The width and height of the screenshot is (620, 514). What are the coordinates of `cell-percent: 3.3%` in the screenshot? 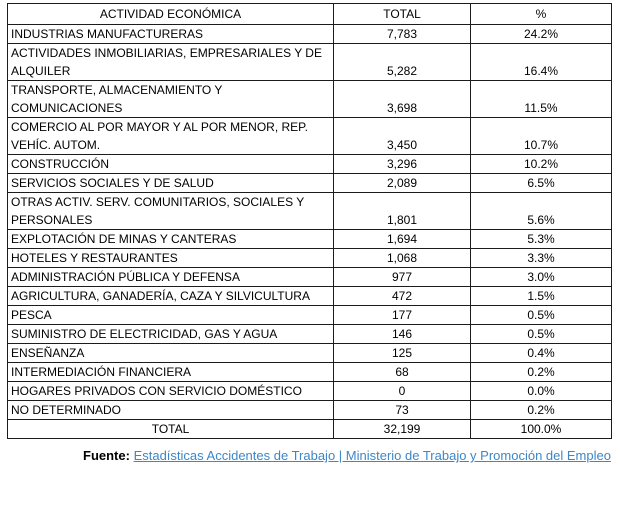 It's located at (541, 258).